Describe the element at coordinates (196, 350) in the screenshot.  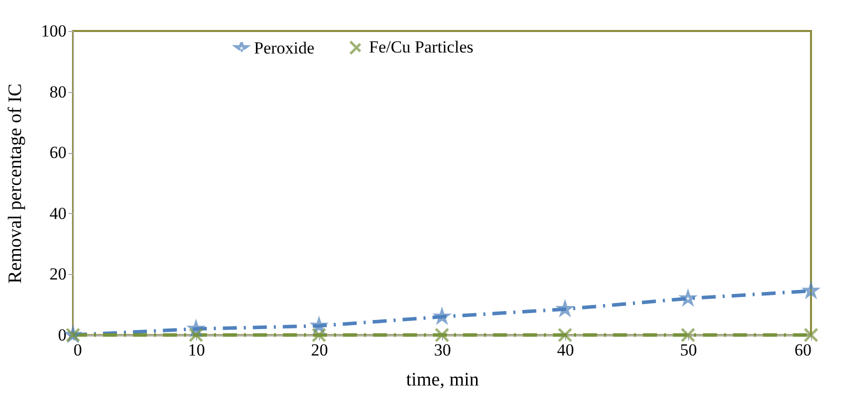
I see `x-tick-label: 10` at that location.